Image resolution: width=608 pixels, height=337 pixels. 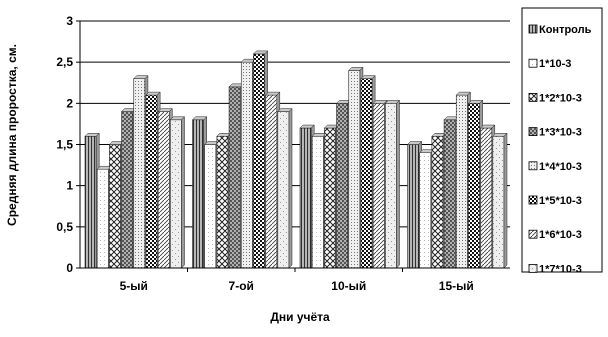 What do you see at coordinates (565, 30) in the screenshot?
I see `legend-label: Контроль` at bounding box center [565, 30].